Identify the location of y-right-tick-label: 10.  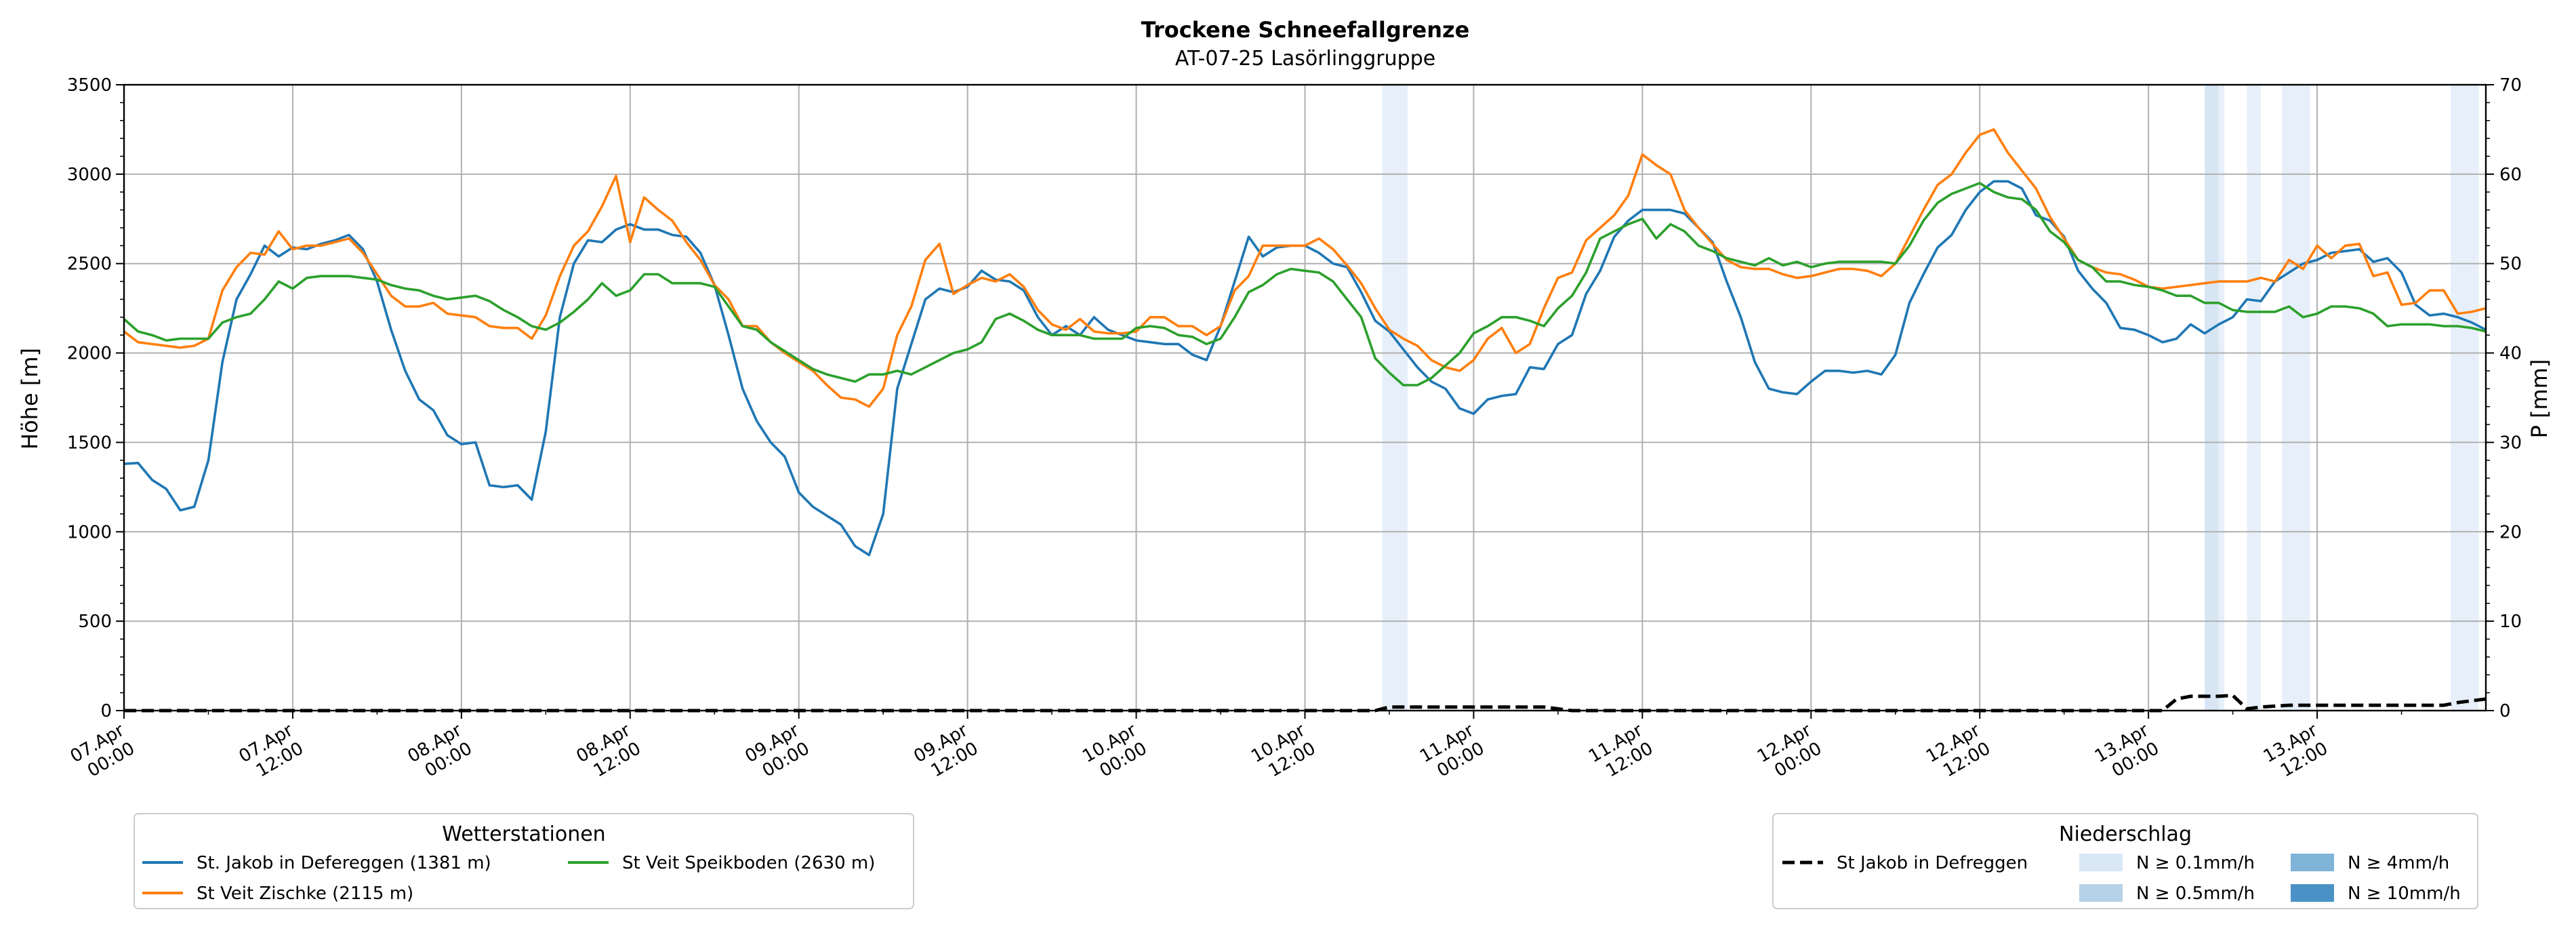
(2510, 622).